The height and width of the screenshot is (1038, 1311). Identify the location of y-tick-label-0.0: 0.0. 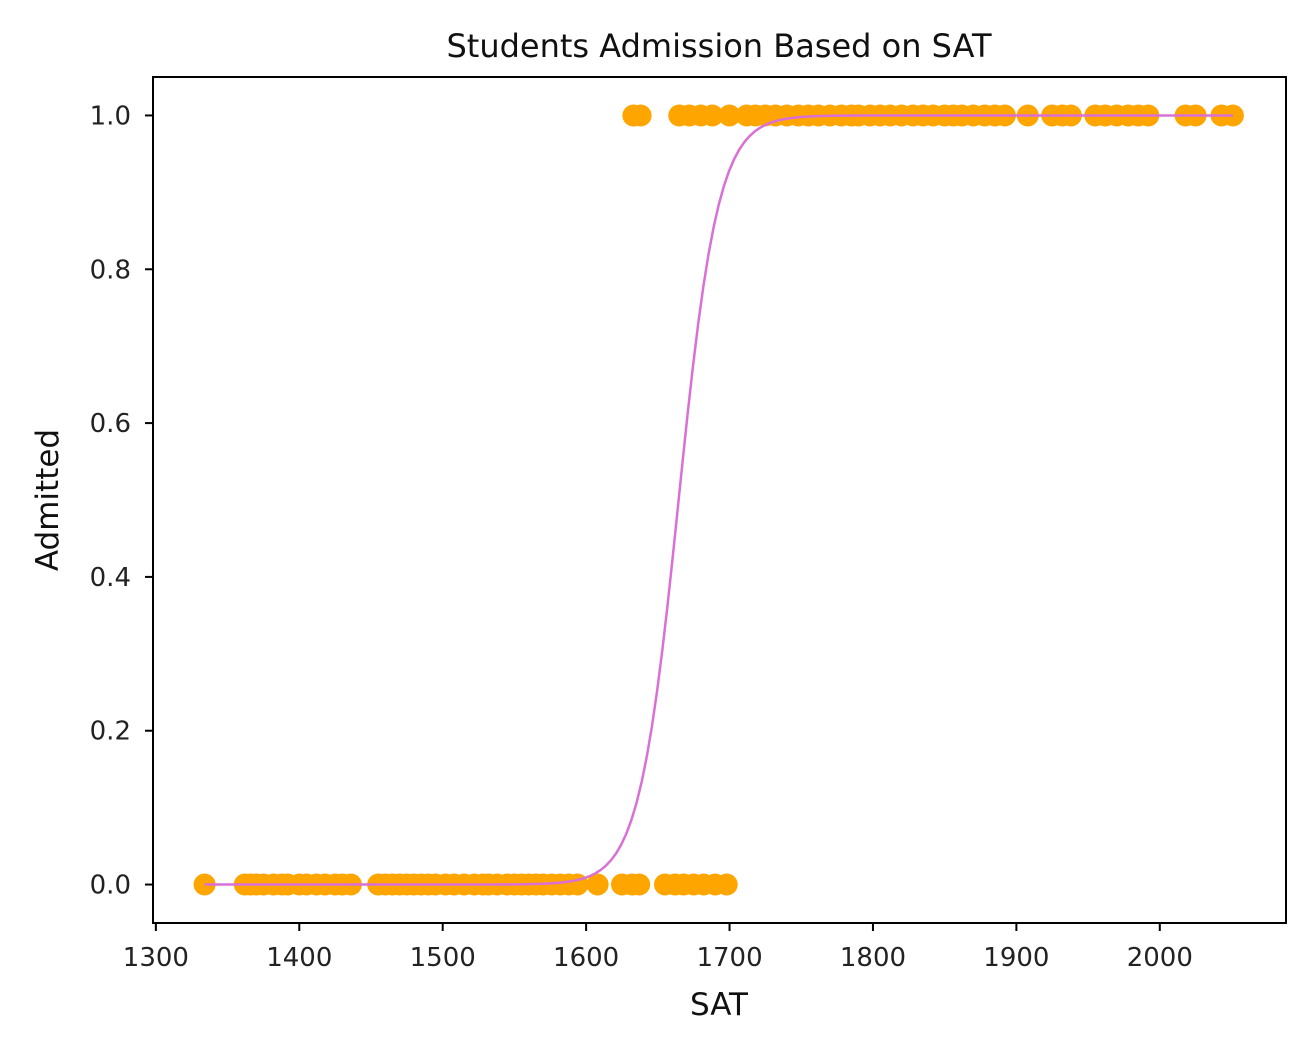
(110, 886).